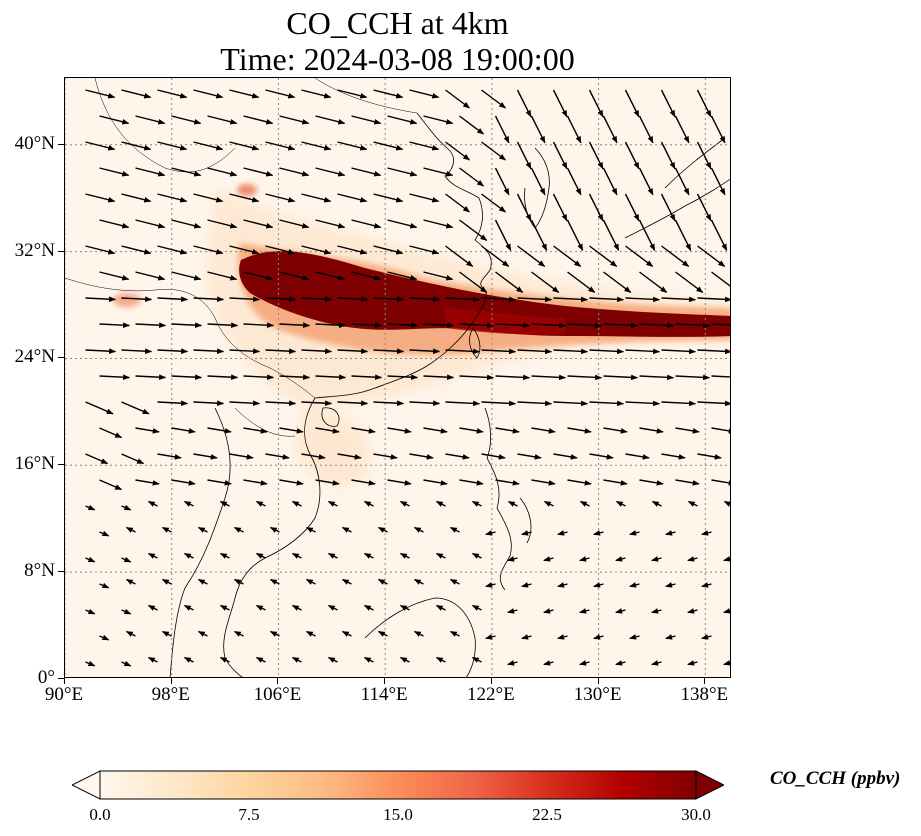 Image resolution: width=921 pixels, height=836 pixels. What do you see at coordinates (100, 814) in the screenshot?
I see `colorbar-tick-label: 0.0` at bounding box center [100, 814].